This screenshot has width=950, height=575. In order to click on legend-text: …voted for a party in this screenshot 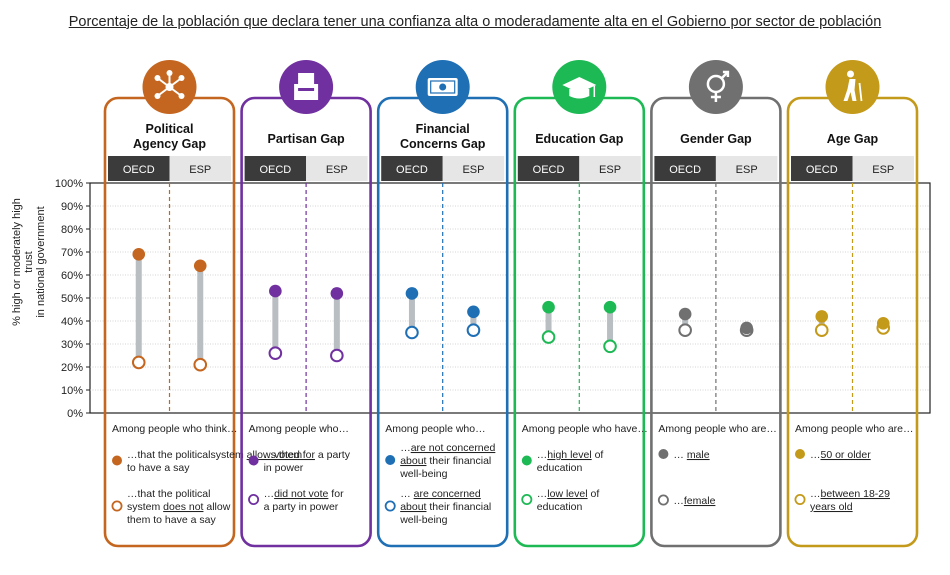, I will do `click(307, 455)`.